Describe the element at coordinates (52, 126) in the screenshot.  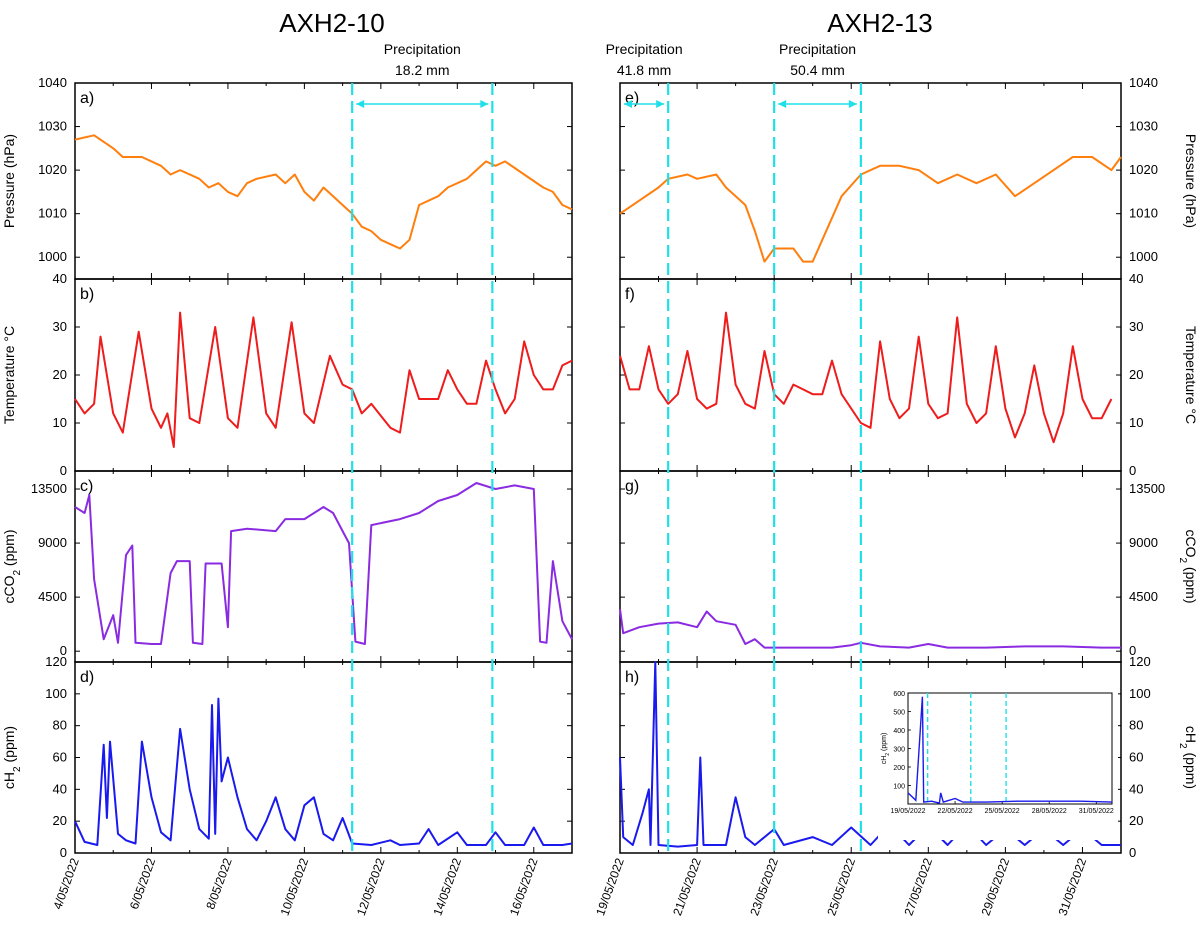
I see `y-tick-label: 1030` at that location.